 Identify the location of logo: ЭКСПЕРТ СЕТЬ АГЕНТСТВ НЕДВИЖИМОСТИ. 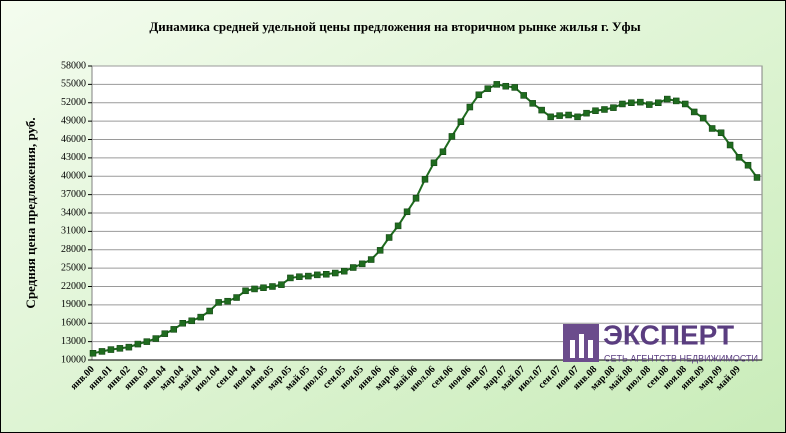
(660, 341).